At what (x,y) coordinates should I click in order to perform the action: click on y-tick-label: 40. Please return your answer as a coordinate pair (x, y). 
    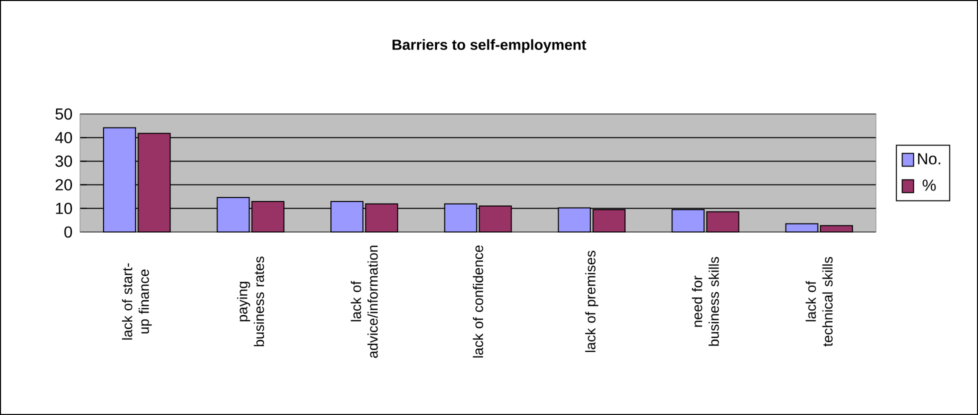
    Looking at the image, I should click on (63, 138).